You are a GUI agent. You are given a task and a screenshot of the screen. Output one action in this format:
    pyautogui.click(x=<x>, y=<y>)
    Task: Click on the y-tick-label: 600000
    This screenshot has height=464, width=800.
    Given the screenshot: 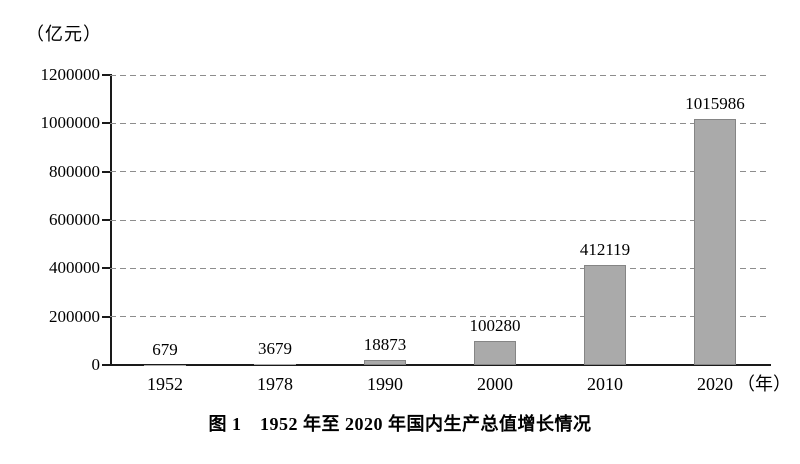 What is the action you would take?
    pyautogui.click(x=74, y=219)
    